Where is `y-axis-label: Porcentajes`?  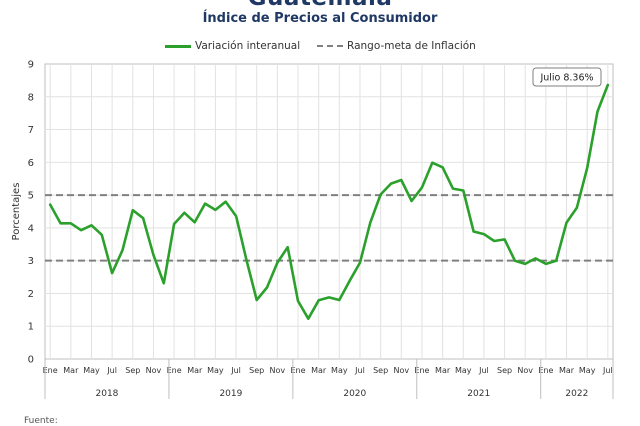
y-axis-label: Porcentajes is located at coordinates (16, 212).